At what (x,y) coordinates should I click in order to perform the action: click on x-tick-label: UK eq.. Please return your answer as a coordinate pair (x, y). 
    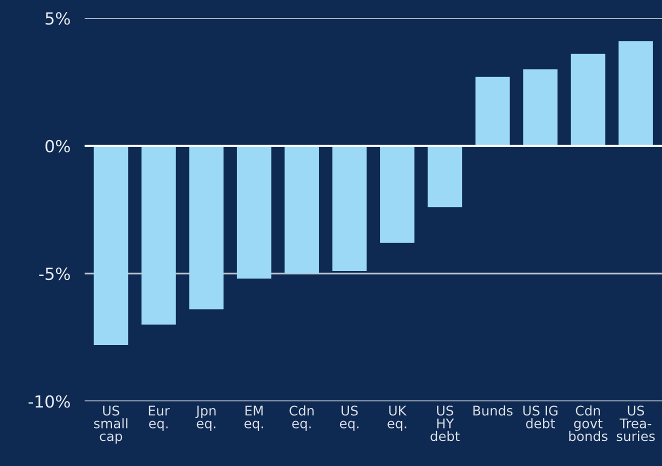
    Looking at the image, I should click on (397, 418).